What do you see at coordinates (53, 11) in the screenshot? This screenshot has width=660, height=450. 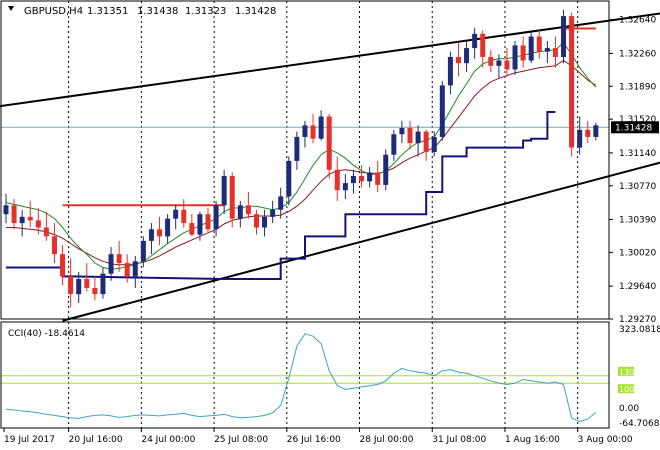 I see `header-symbol: GBPUSD,H4` at bounding box center [53, 11].